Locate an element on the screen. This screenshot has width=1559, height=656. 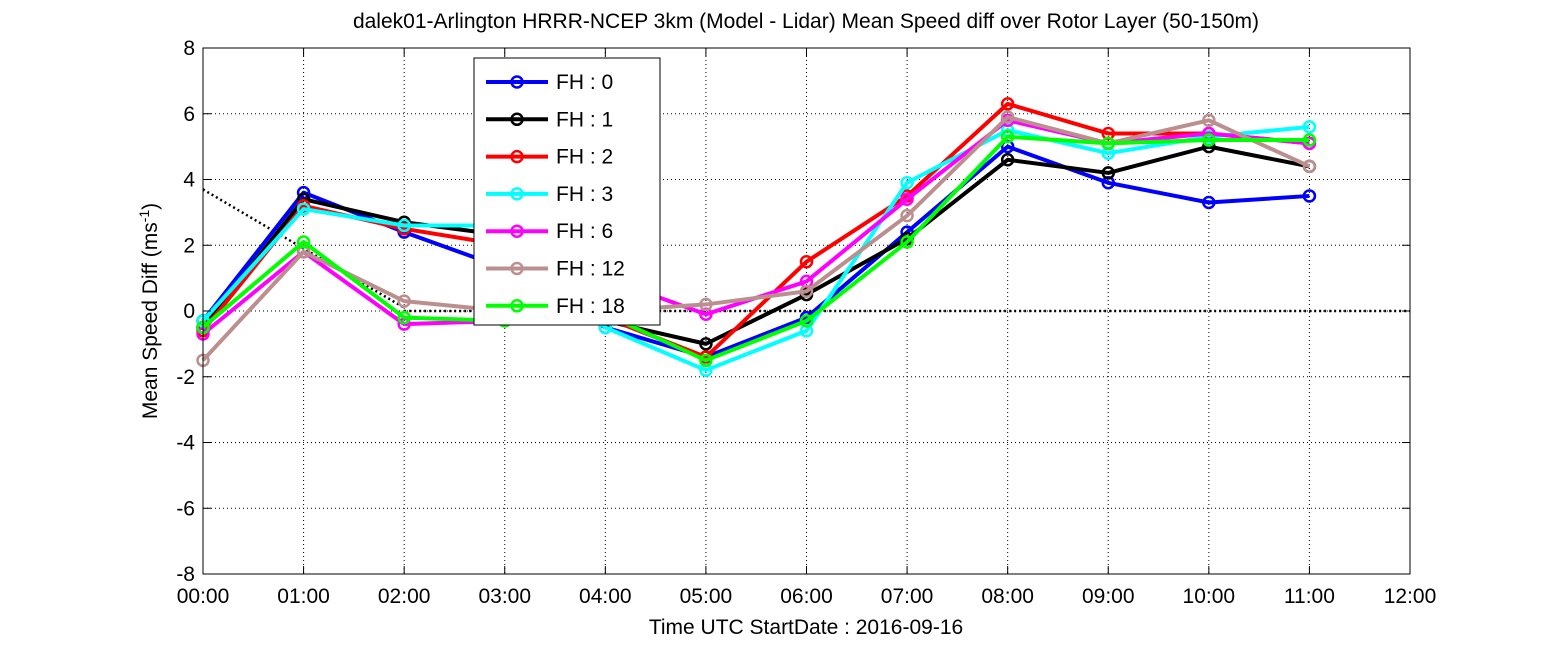
x-tick-label: 06:00 is located at coordinates (806, 596).